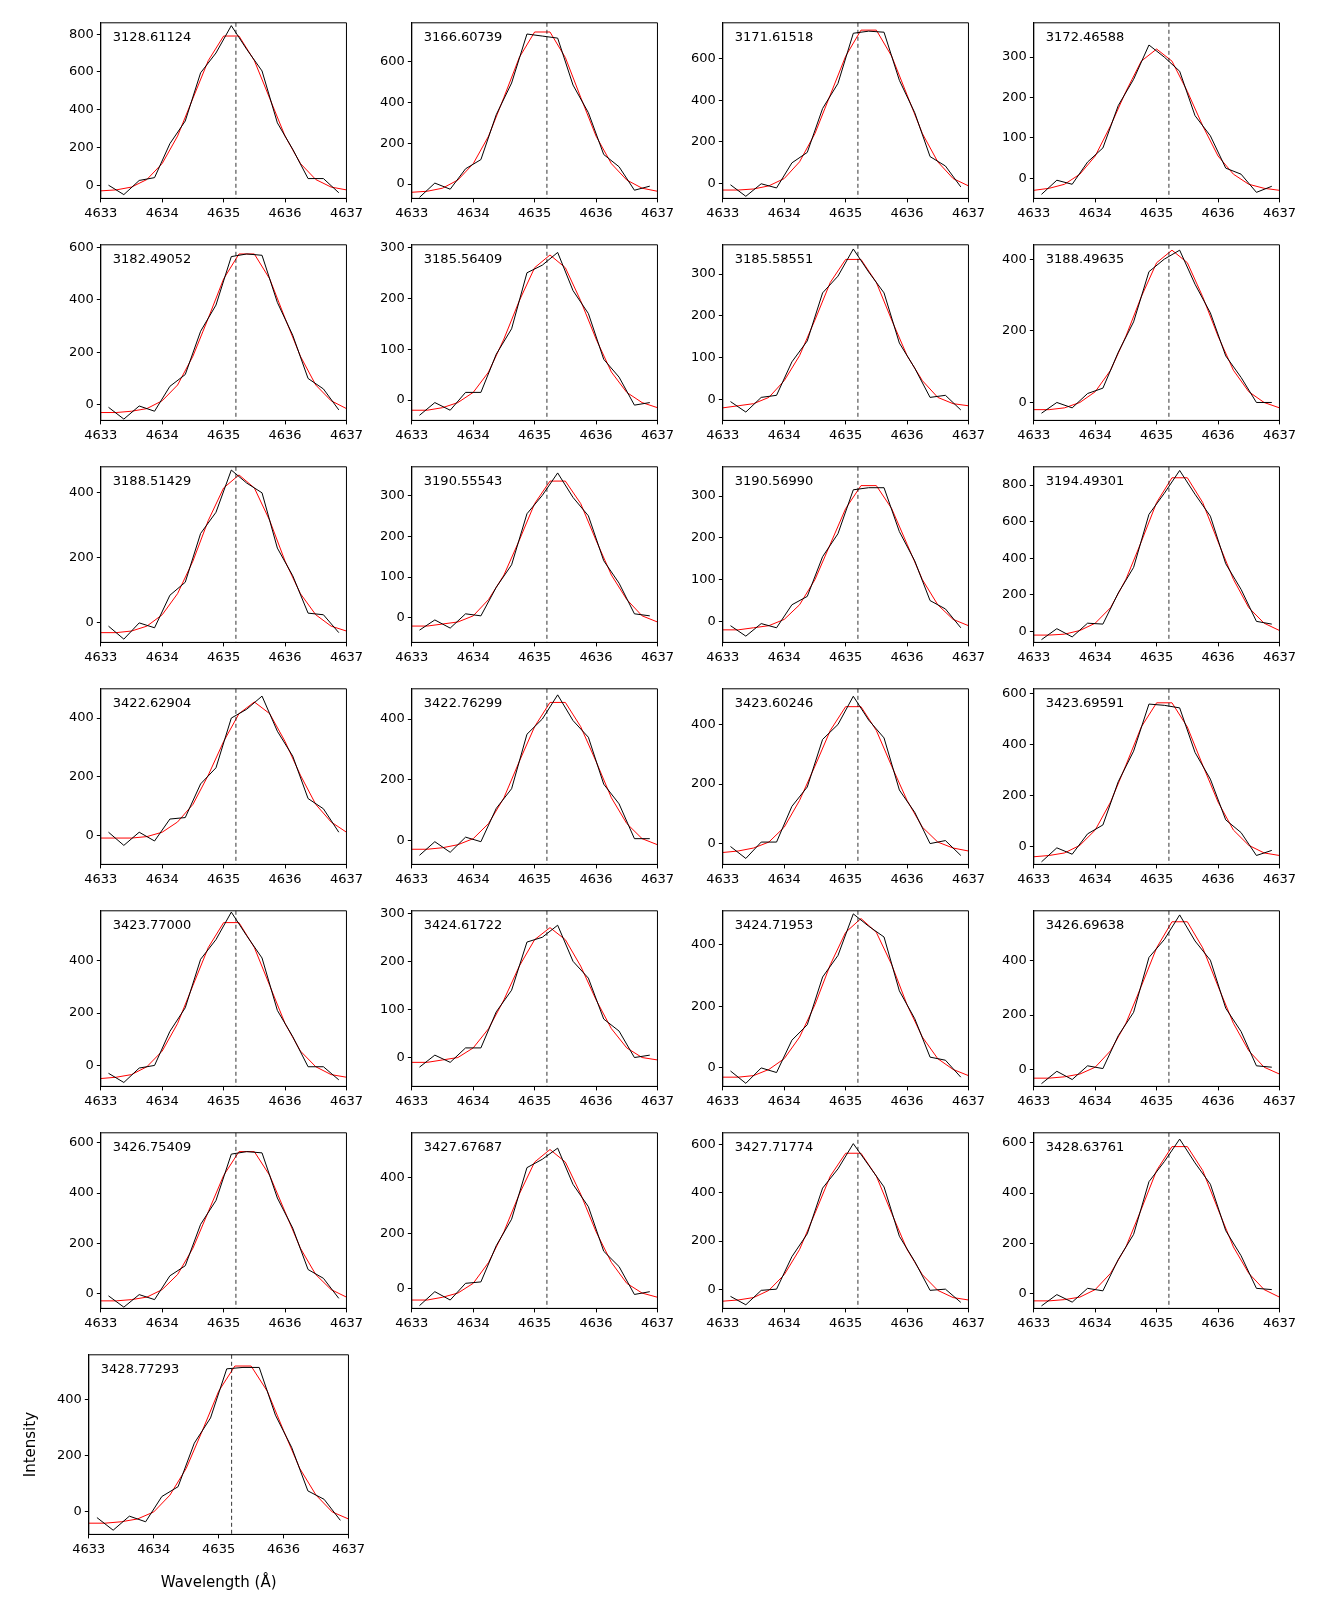  I want to click on text: 3424.61722, so click(463, 924).